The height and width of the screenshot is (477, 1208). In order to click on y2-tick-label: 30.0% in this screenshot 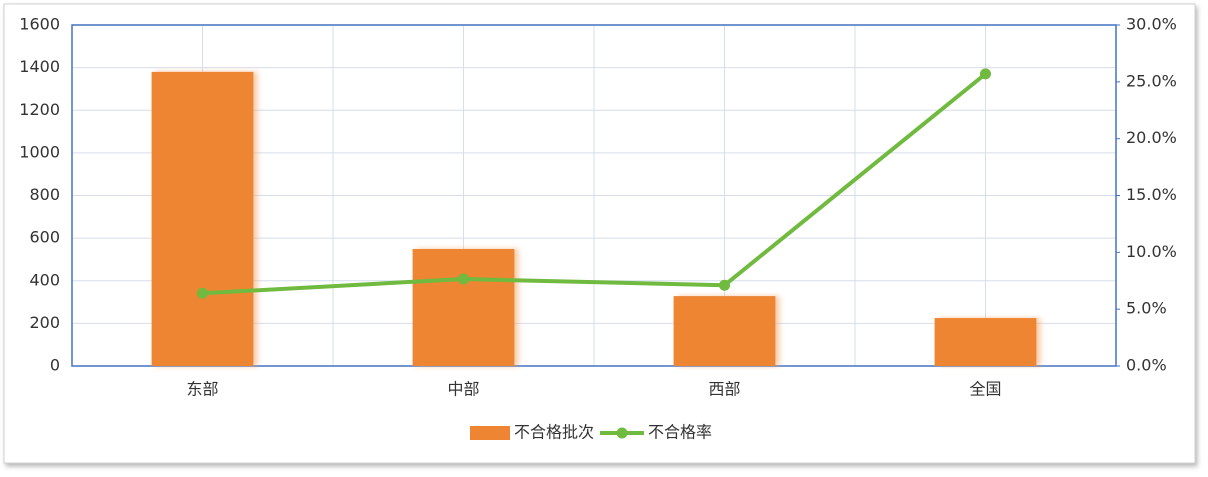, I will do `click(1151, 24)`.